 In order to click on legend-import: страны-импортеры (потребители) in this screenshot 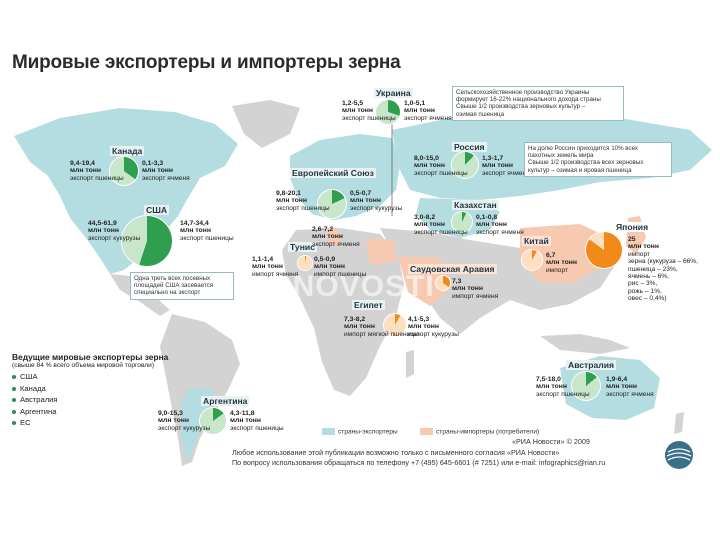, I will do `click(479, 431)`.